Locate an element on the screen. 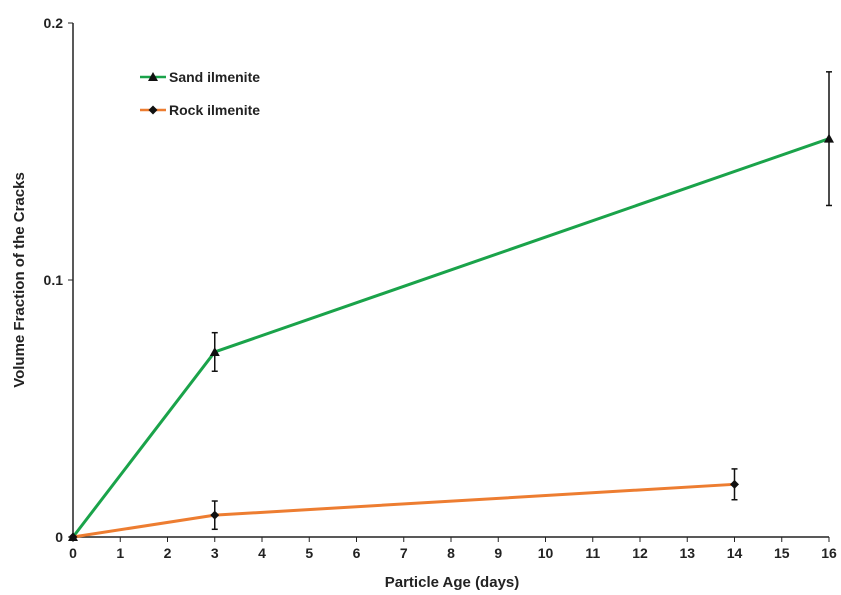  y-tick-labels: 0 0.1 0.2 is located at coordinates (58, 280).